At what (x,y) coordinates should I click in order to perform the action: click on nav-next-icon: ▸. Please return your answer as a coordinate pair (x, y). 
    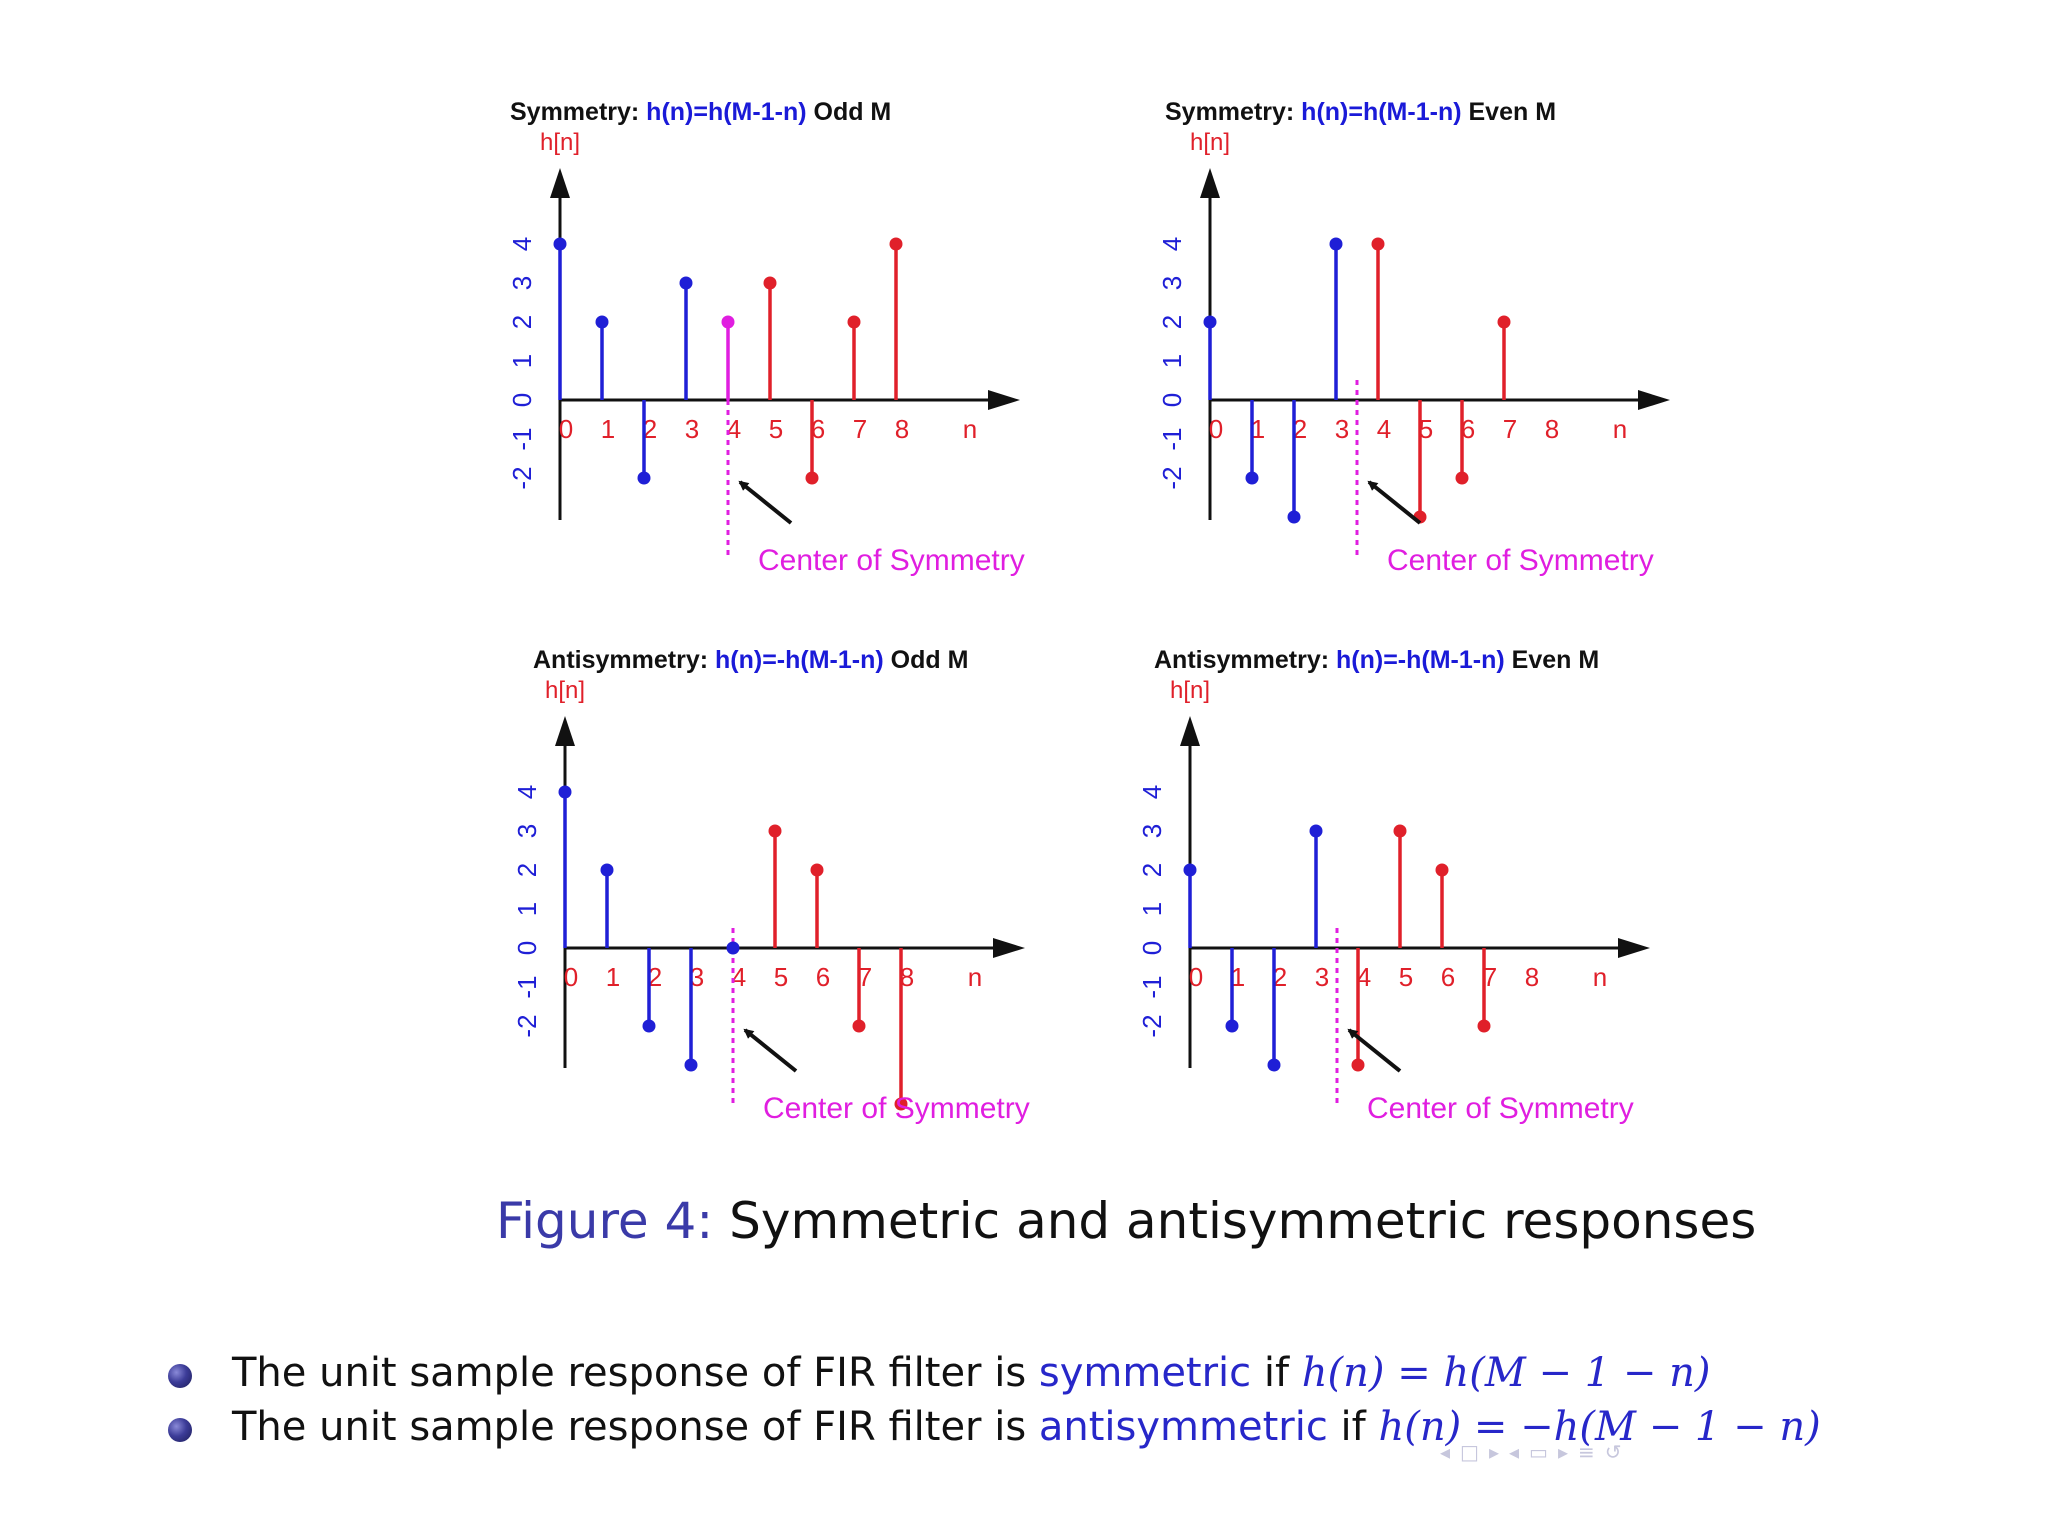
    Looking at the image, I should click on (1498, 1452).